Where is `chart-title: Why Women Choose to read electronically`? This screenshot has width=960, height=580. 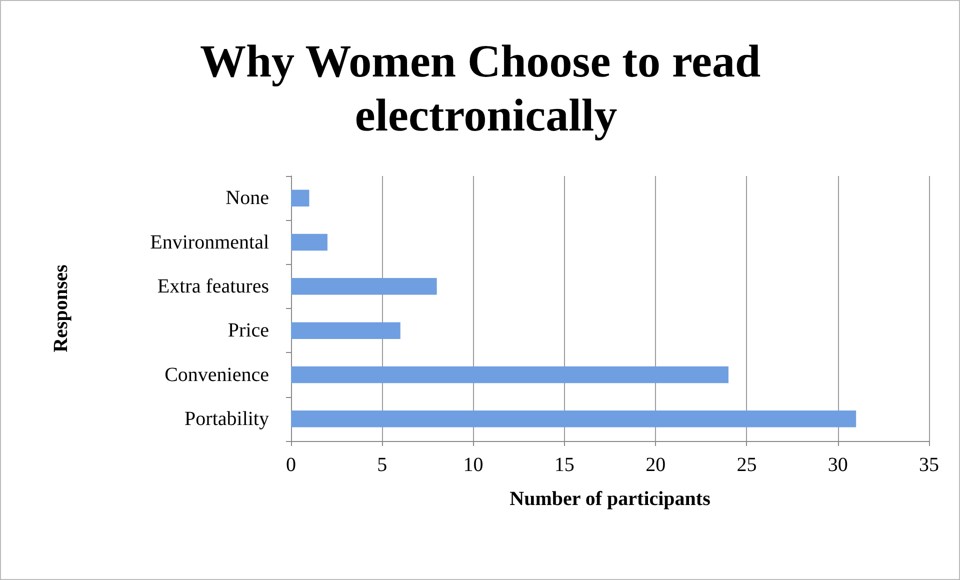
chart-title: Why Women Choose to read electronically is located at coordinates (486, 88).